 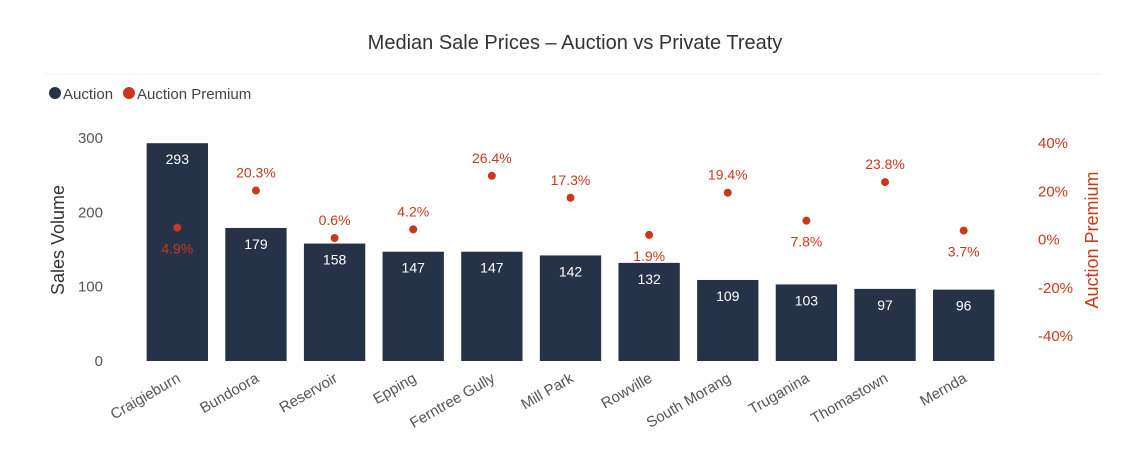 I want to click on y2-axis-ticks: 40% 20% 0% -20% -40%, so click(x=1055, y=240).